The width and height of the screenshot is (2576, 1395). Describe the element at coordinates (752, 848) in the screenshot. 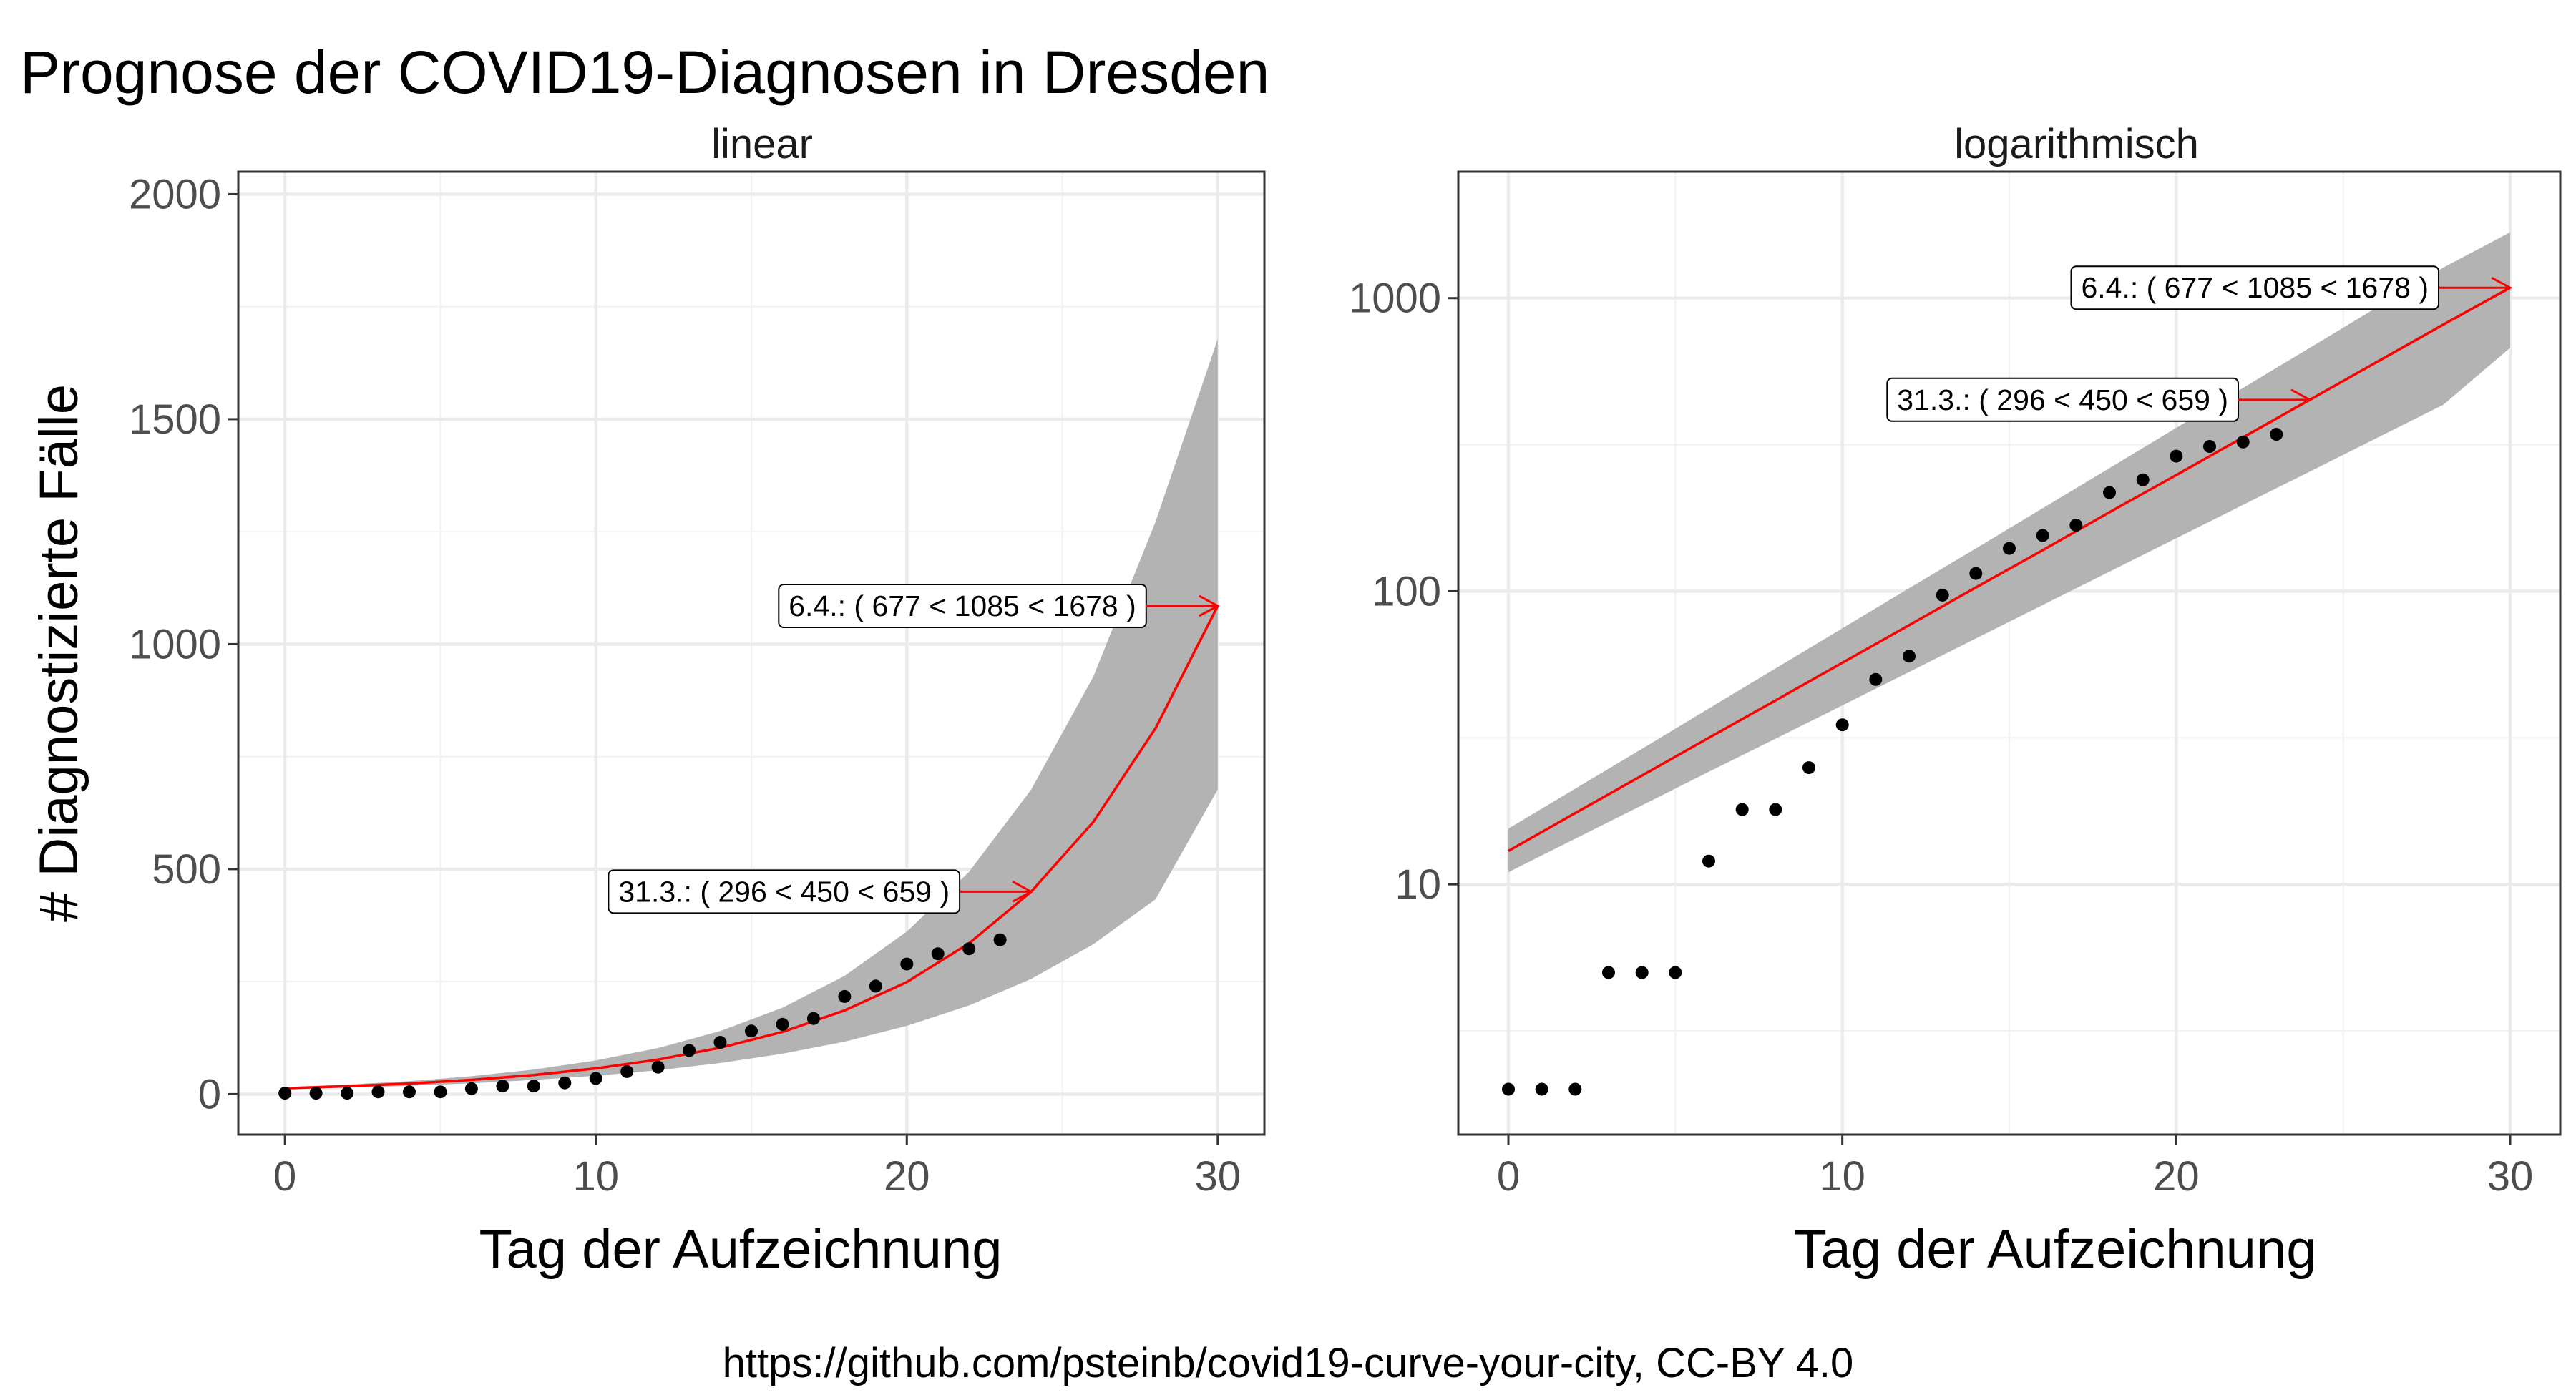

I see `fit-line` at that location.